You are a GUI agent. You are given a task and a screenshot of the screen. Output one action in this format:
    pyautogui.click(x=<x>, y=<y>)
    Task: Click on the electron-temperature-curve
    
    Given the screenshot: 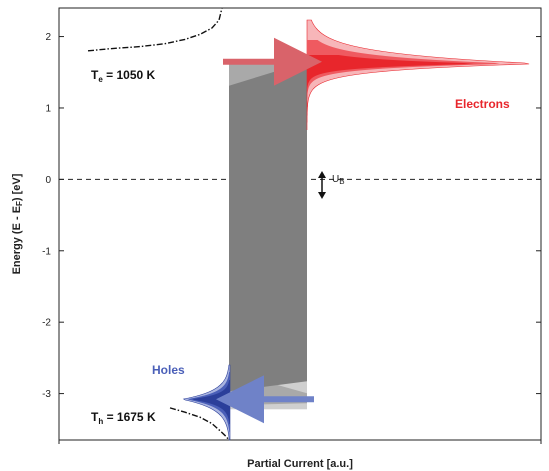 What is the action you would take?
    pyautogui.click(x=155, y=29)
    